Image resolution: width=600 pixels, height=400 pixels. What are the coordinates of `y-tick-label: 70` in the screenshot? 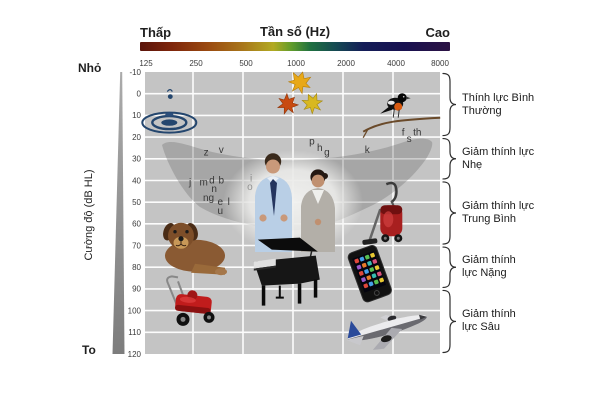 It's located at (136, 245).